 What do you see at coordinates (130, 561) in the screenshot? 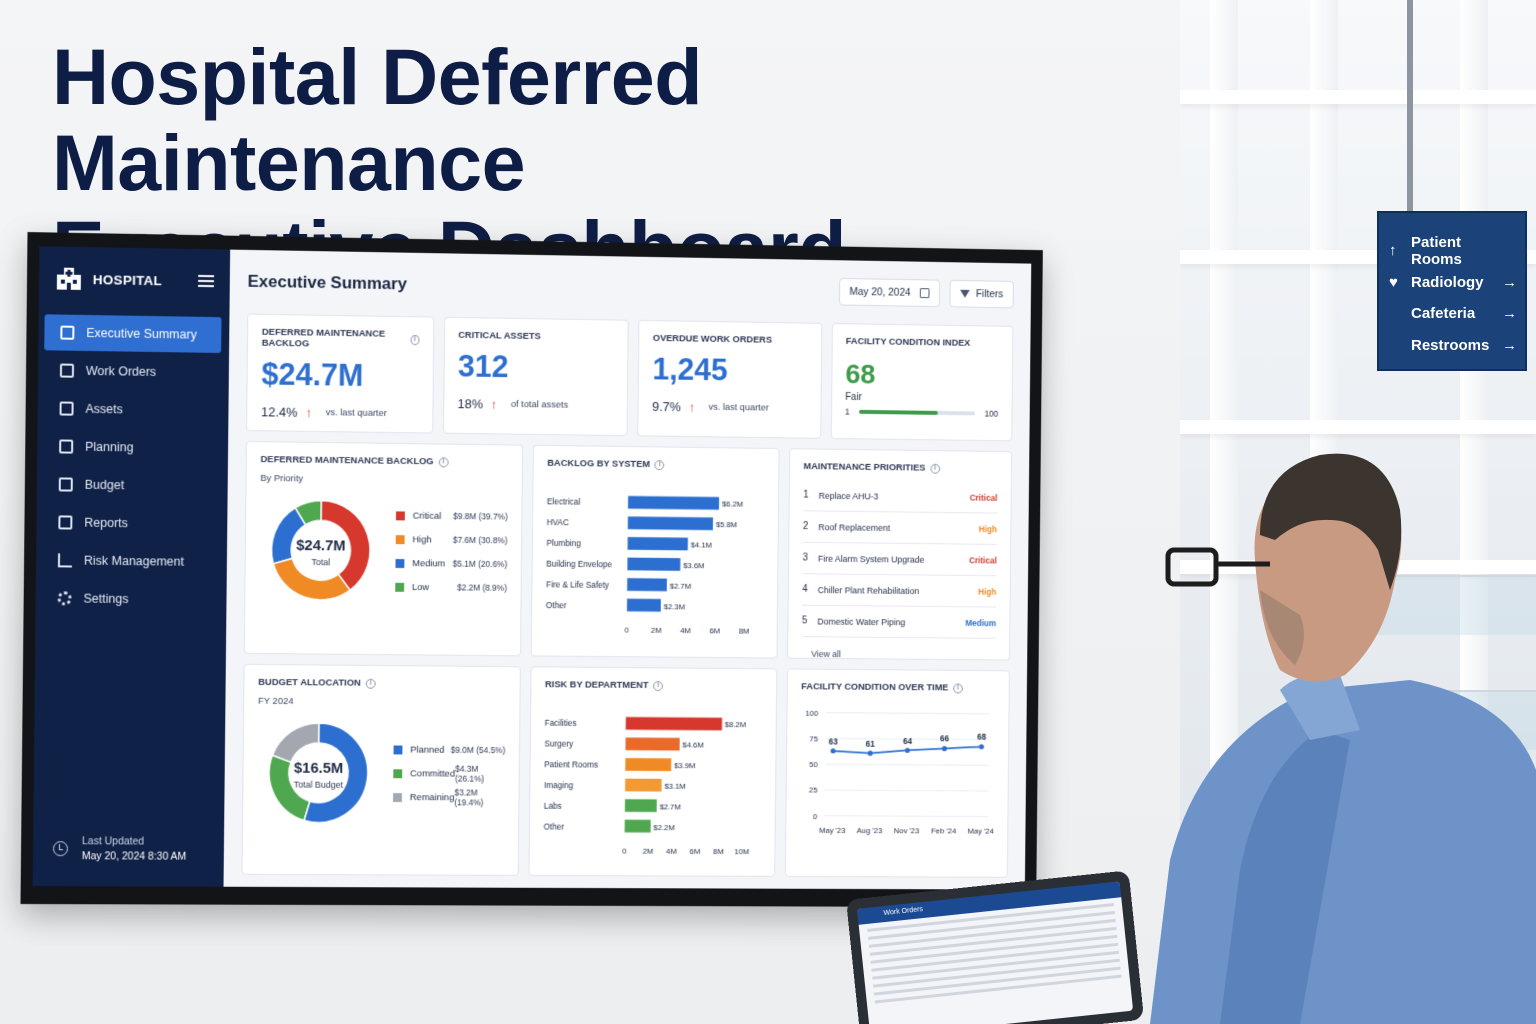
I see `sidebar-item-risk-management: Risk Management` at bounding box center [130, 561].